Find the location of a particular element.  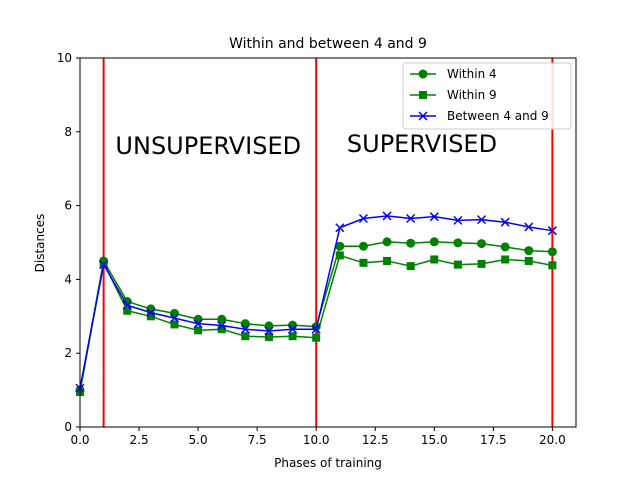

chart-title: Within and between 4 and 9 is located at coordinates (328, 44).